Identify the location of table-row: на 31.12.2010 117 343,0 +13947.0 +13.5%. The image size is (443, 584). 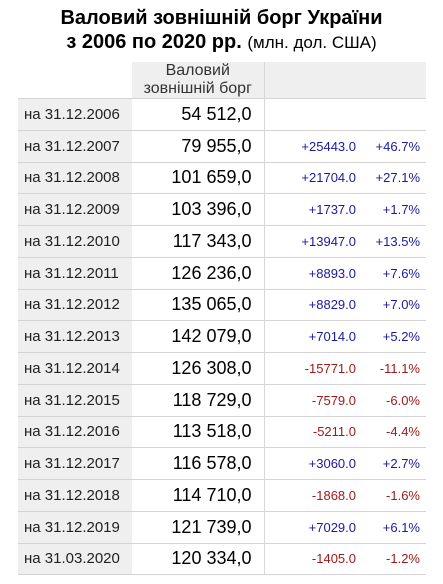
(222, 241).